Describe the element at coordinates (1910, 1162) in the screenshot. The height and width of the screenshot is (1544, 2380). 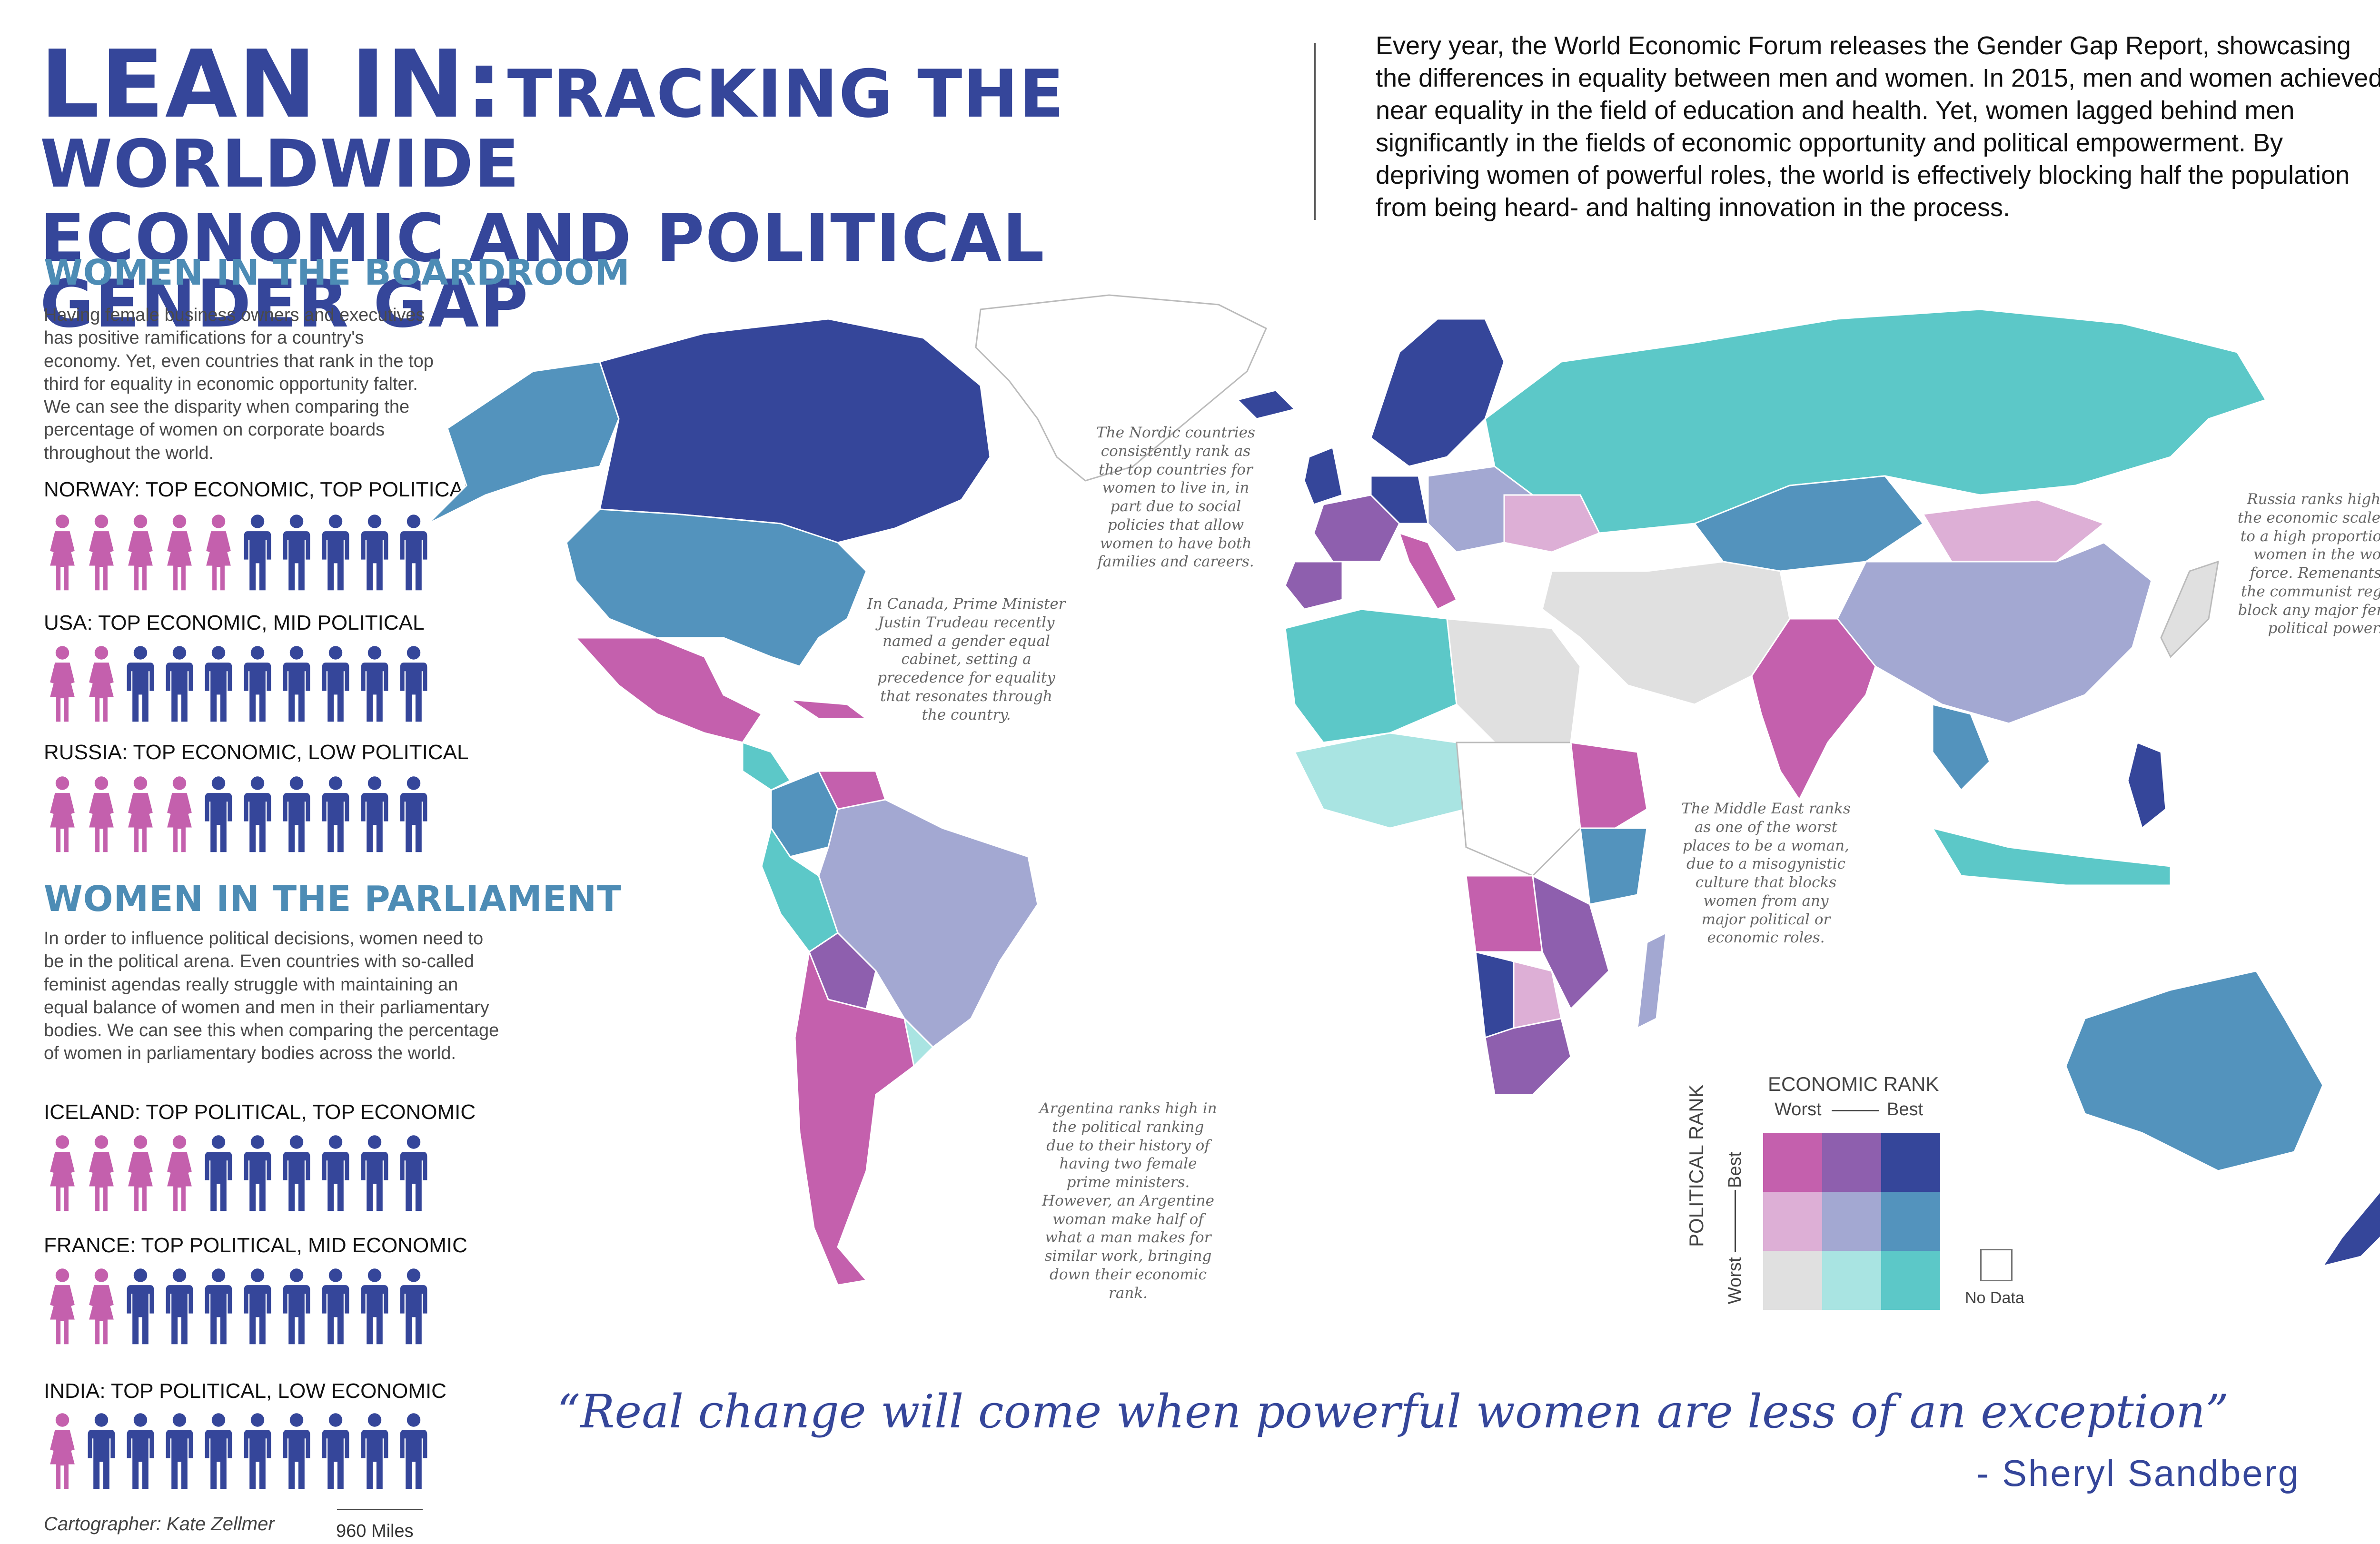
I see `legend-cell-best-best` at that location.